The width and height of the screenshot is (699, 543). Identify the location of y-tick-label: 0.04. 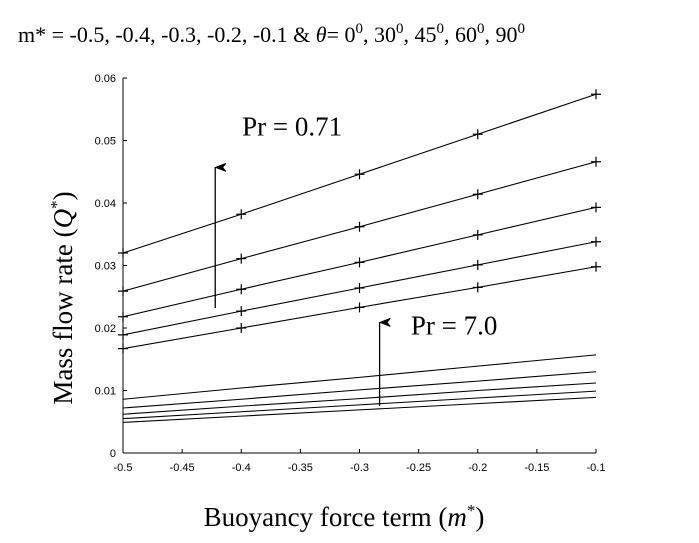
(105, 204).